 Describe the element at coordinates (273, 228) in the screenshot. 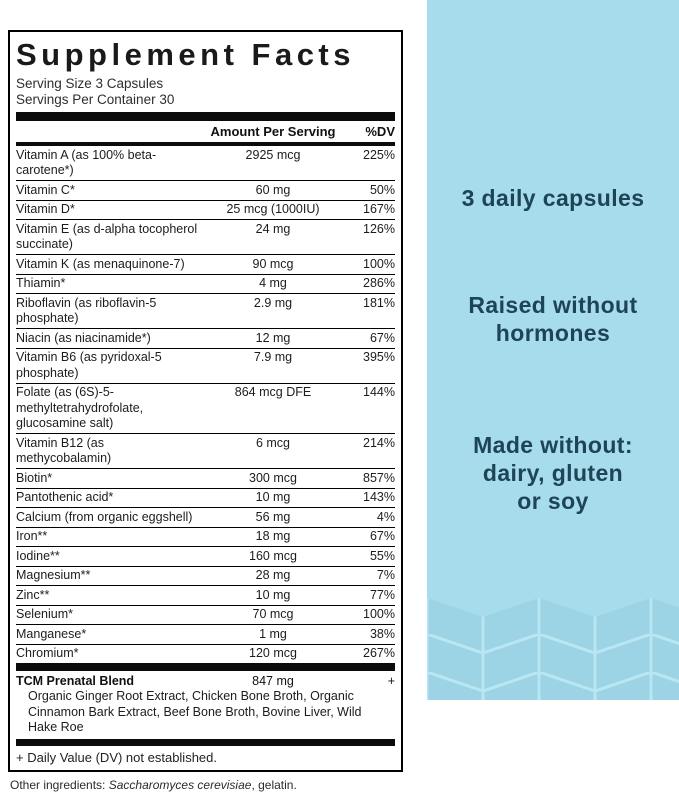

I see `nutrient-amount: 24 mg` at that location.